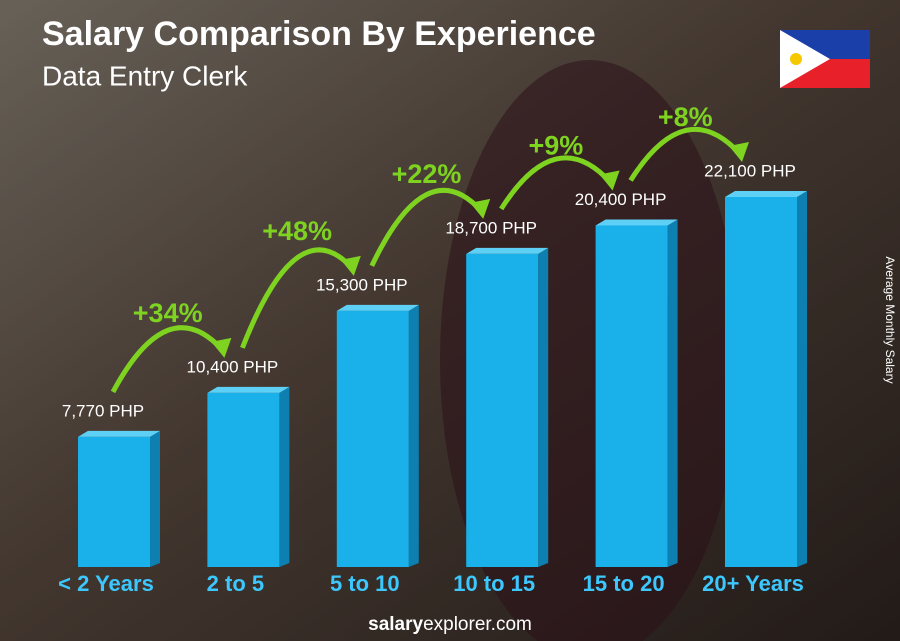 Image resolution: width=900 pixels, height=641 pixels. I want to click on chart-title: Salary Comparison By Experience, so click(319, 34).